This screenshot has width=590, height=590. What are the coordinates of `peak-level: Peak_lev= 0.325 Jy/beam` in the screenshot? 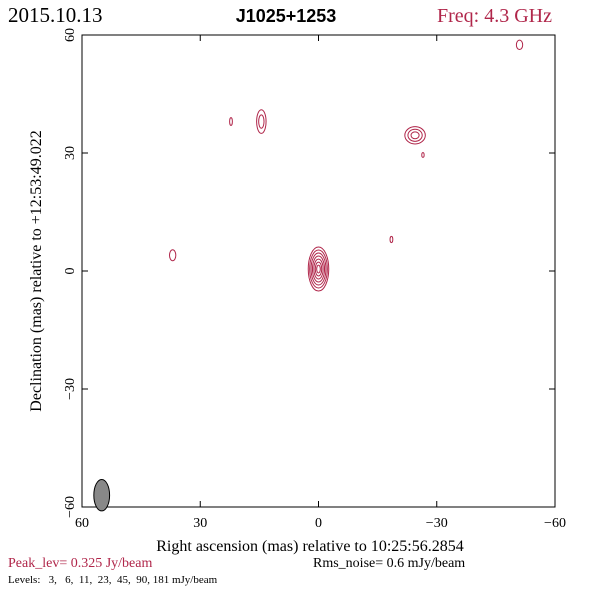 It's located at (80, 563).